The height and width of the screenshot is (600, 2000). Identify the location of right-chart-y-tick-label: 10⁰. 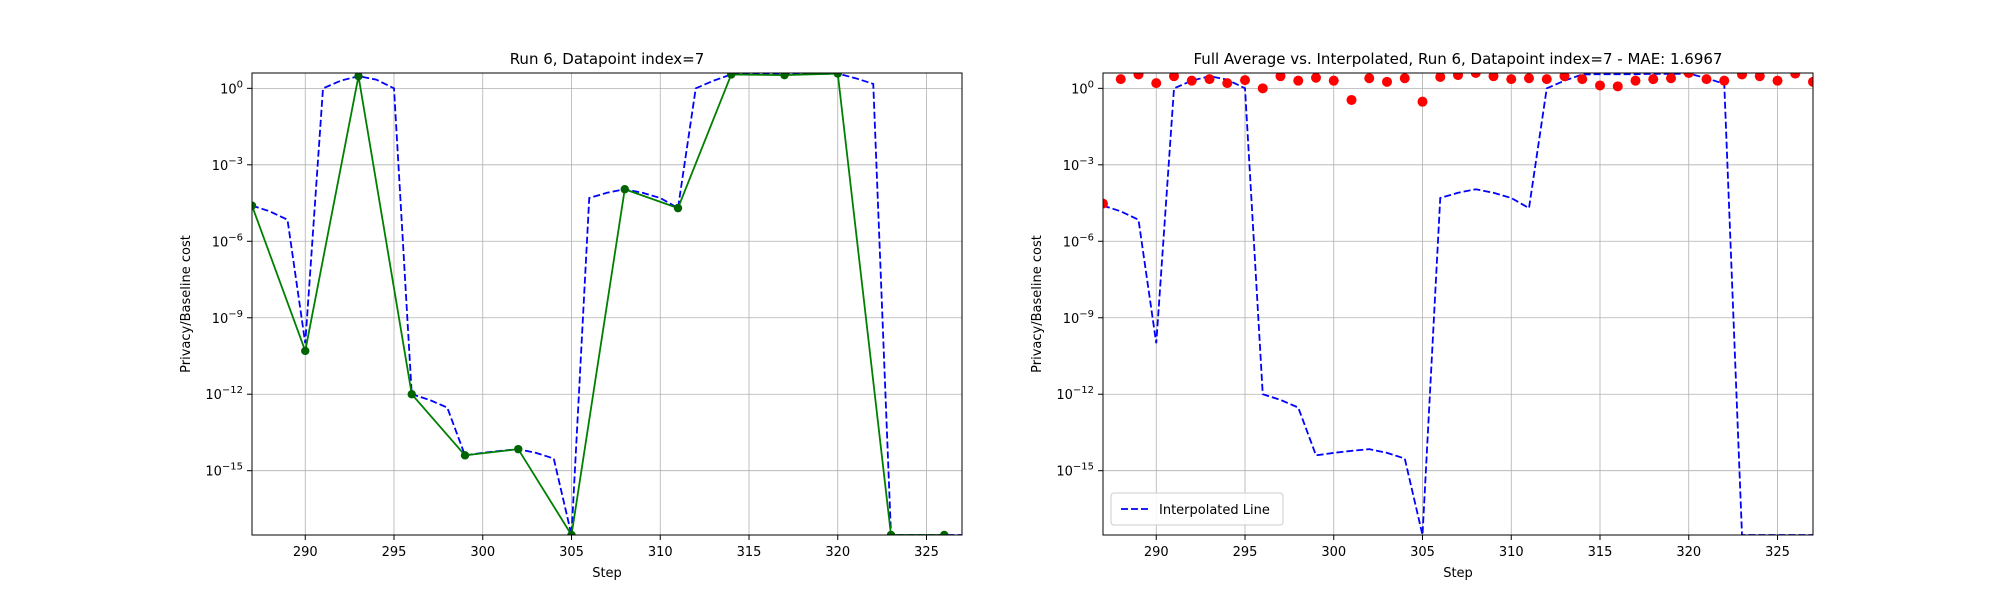
(1082, 88).